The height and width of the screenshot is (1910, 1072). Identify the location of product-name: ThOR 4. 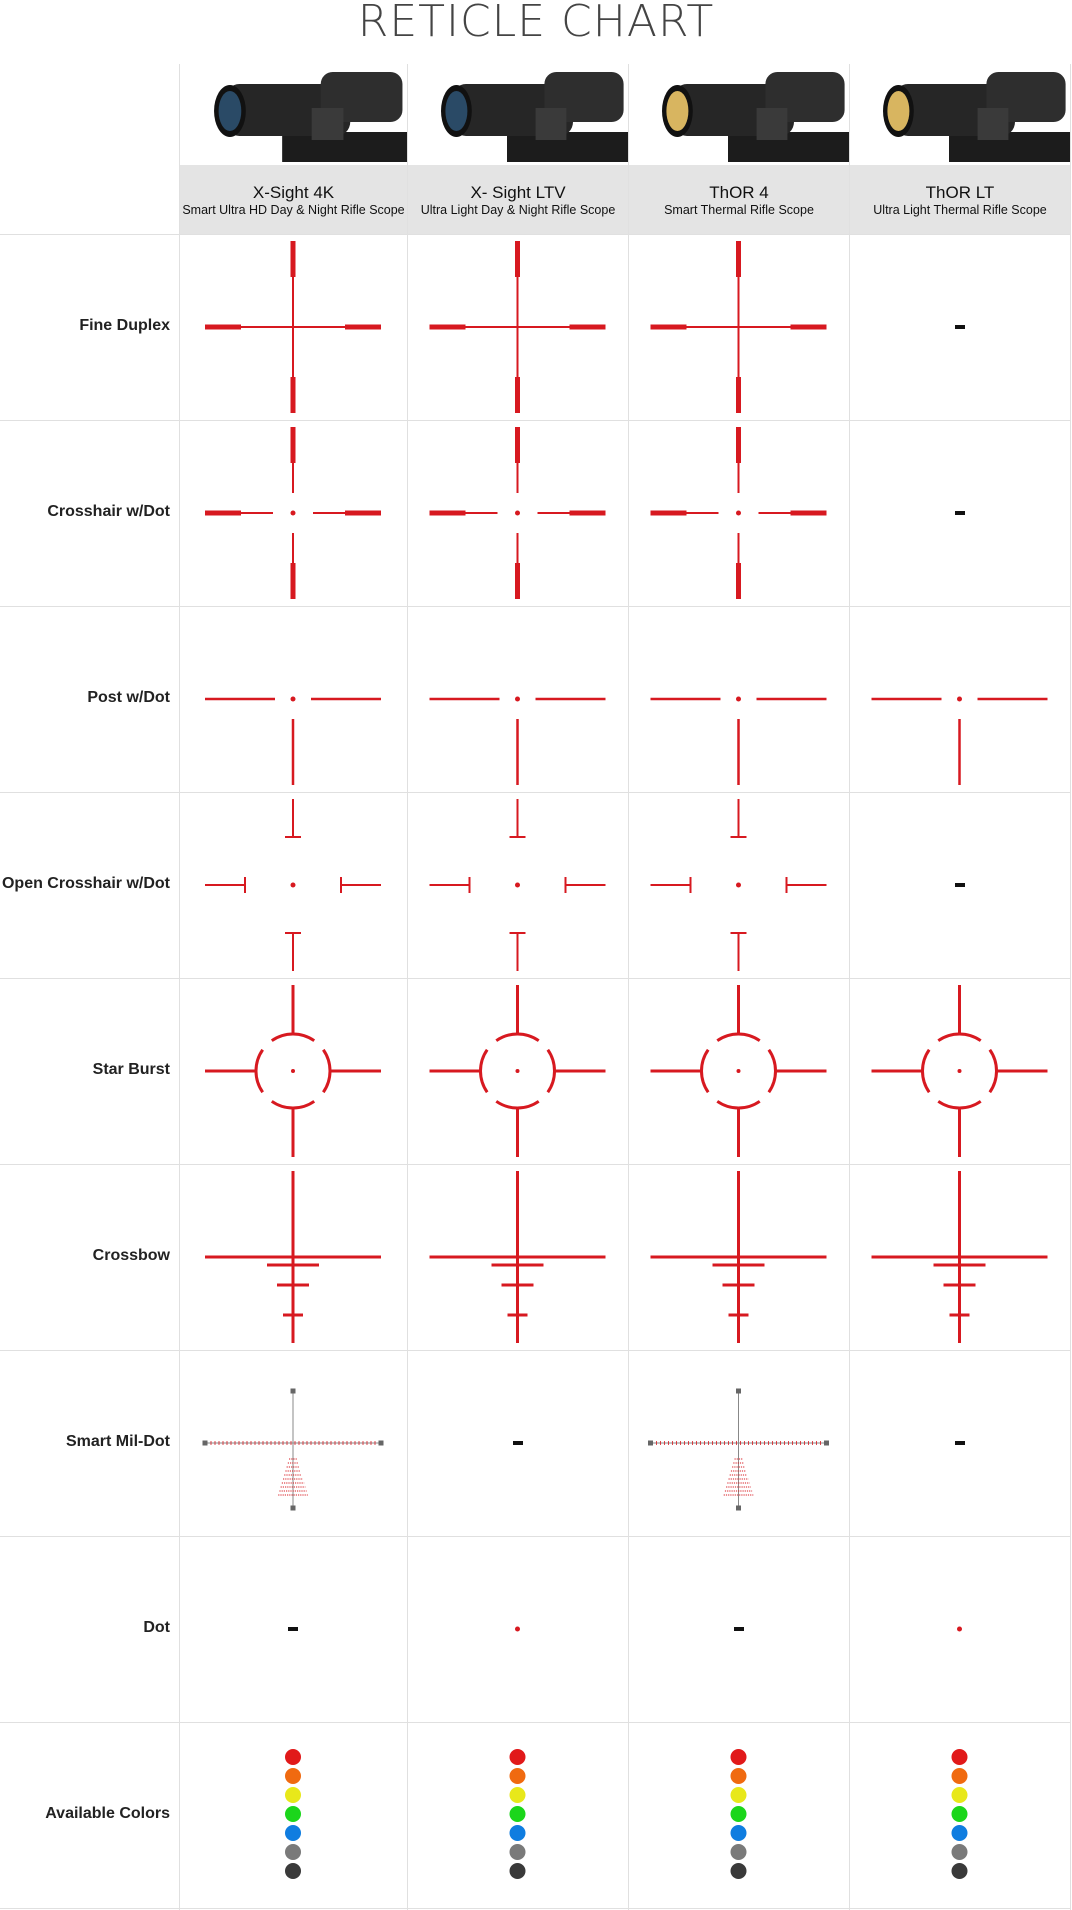
(739, 192).